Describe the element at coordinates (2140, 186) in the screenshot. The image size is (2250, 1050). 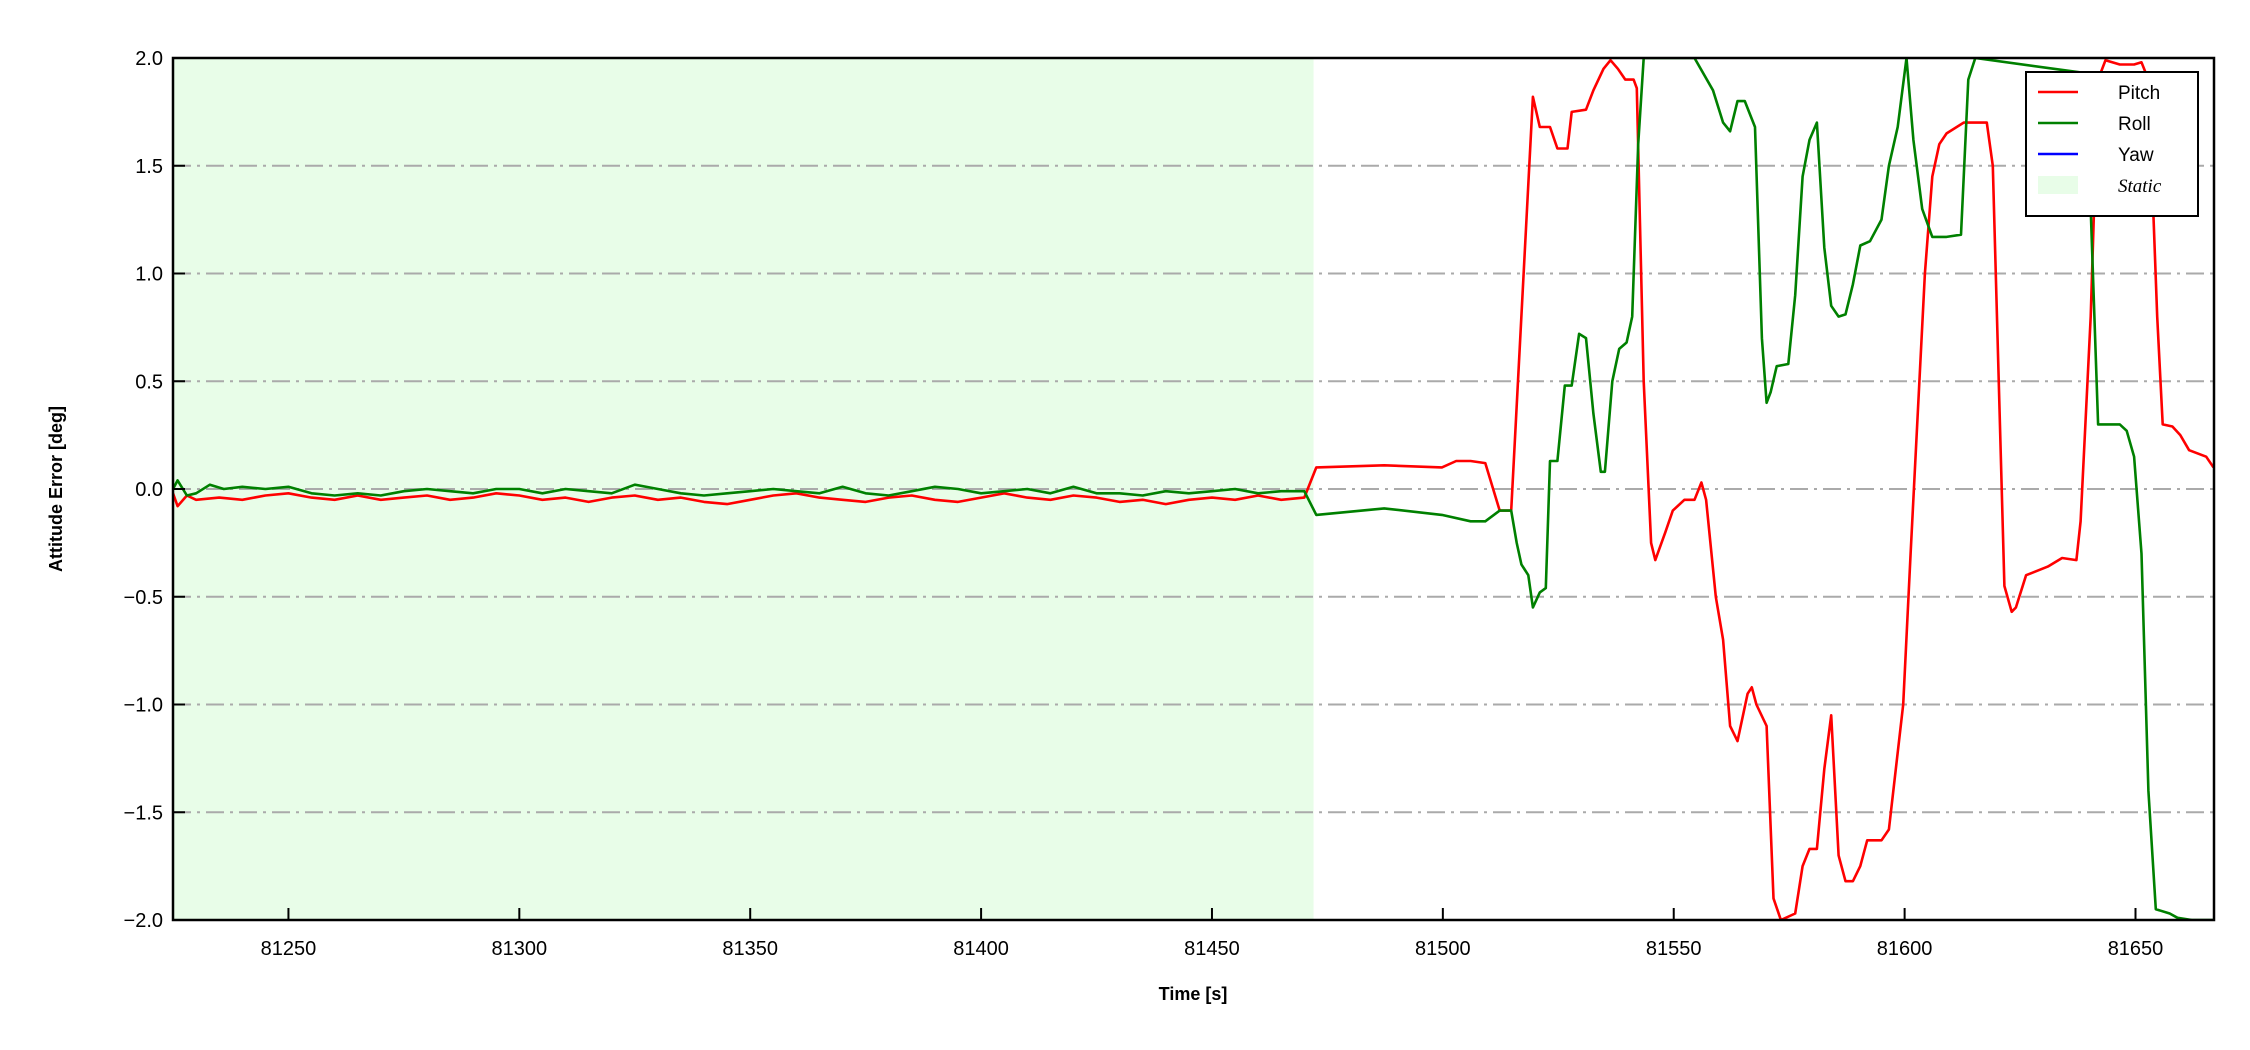
I see `legend-label-static: Static` at that location.